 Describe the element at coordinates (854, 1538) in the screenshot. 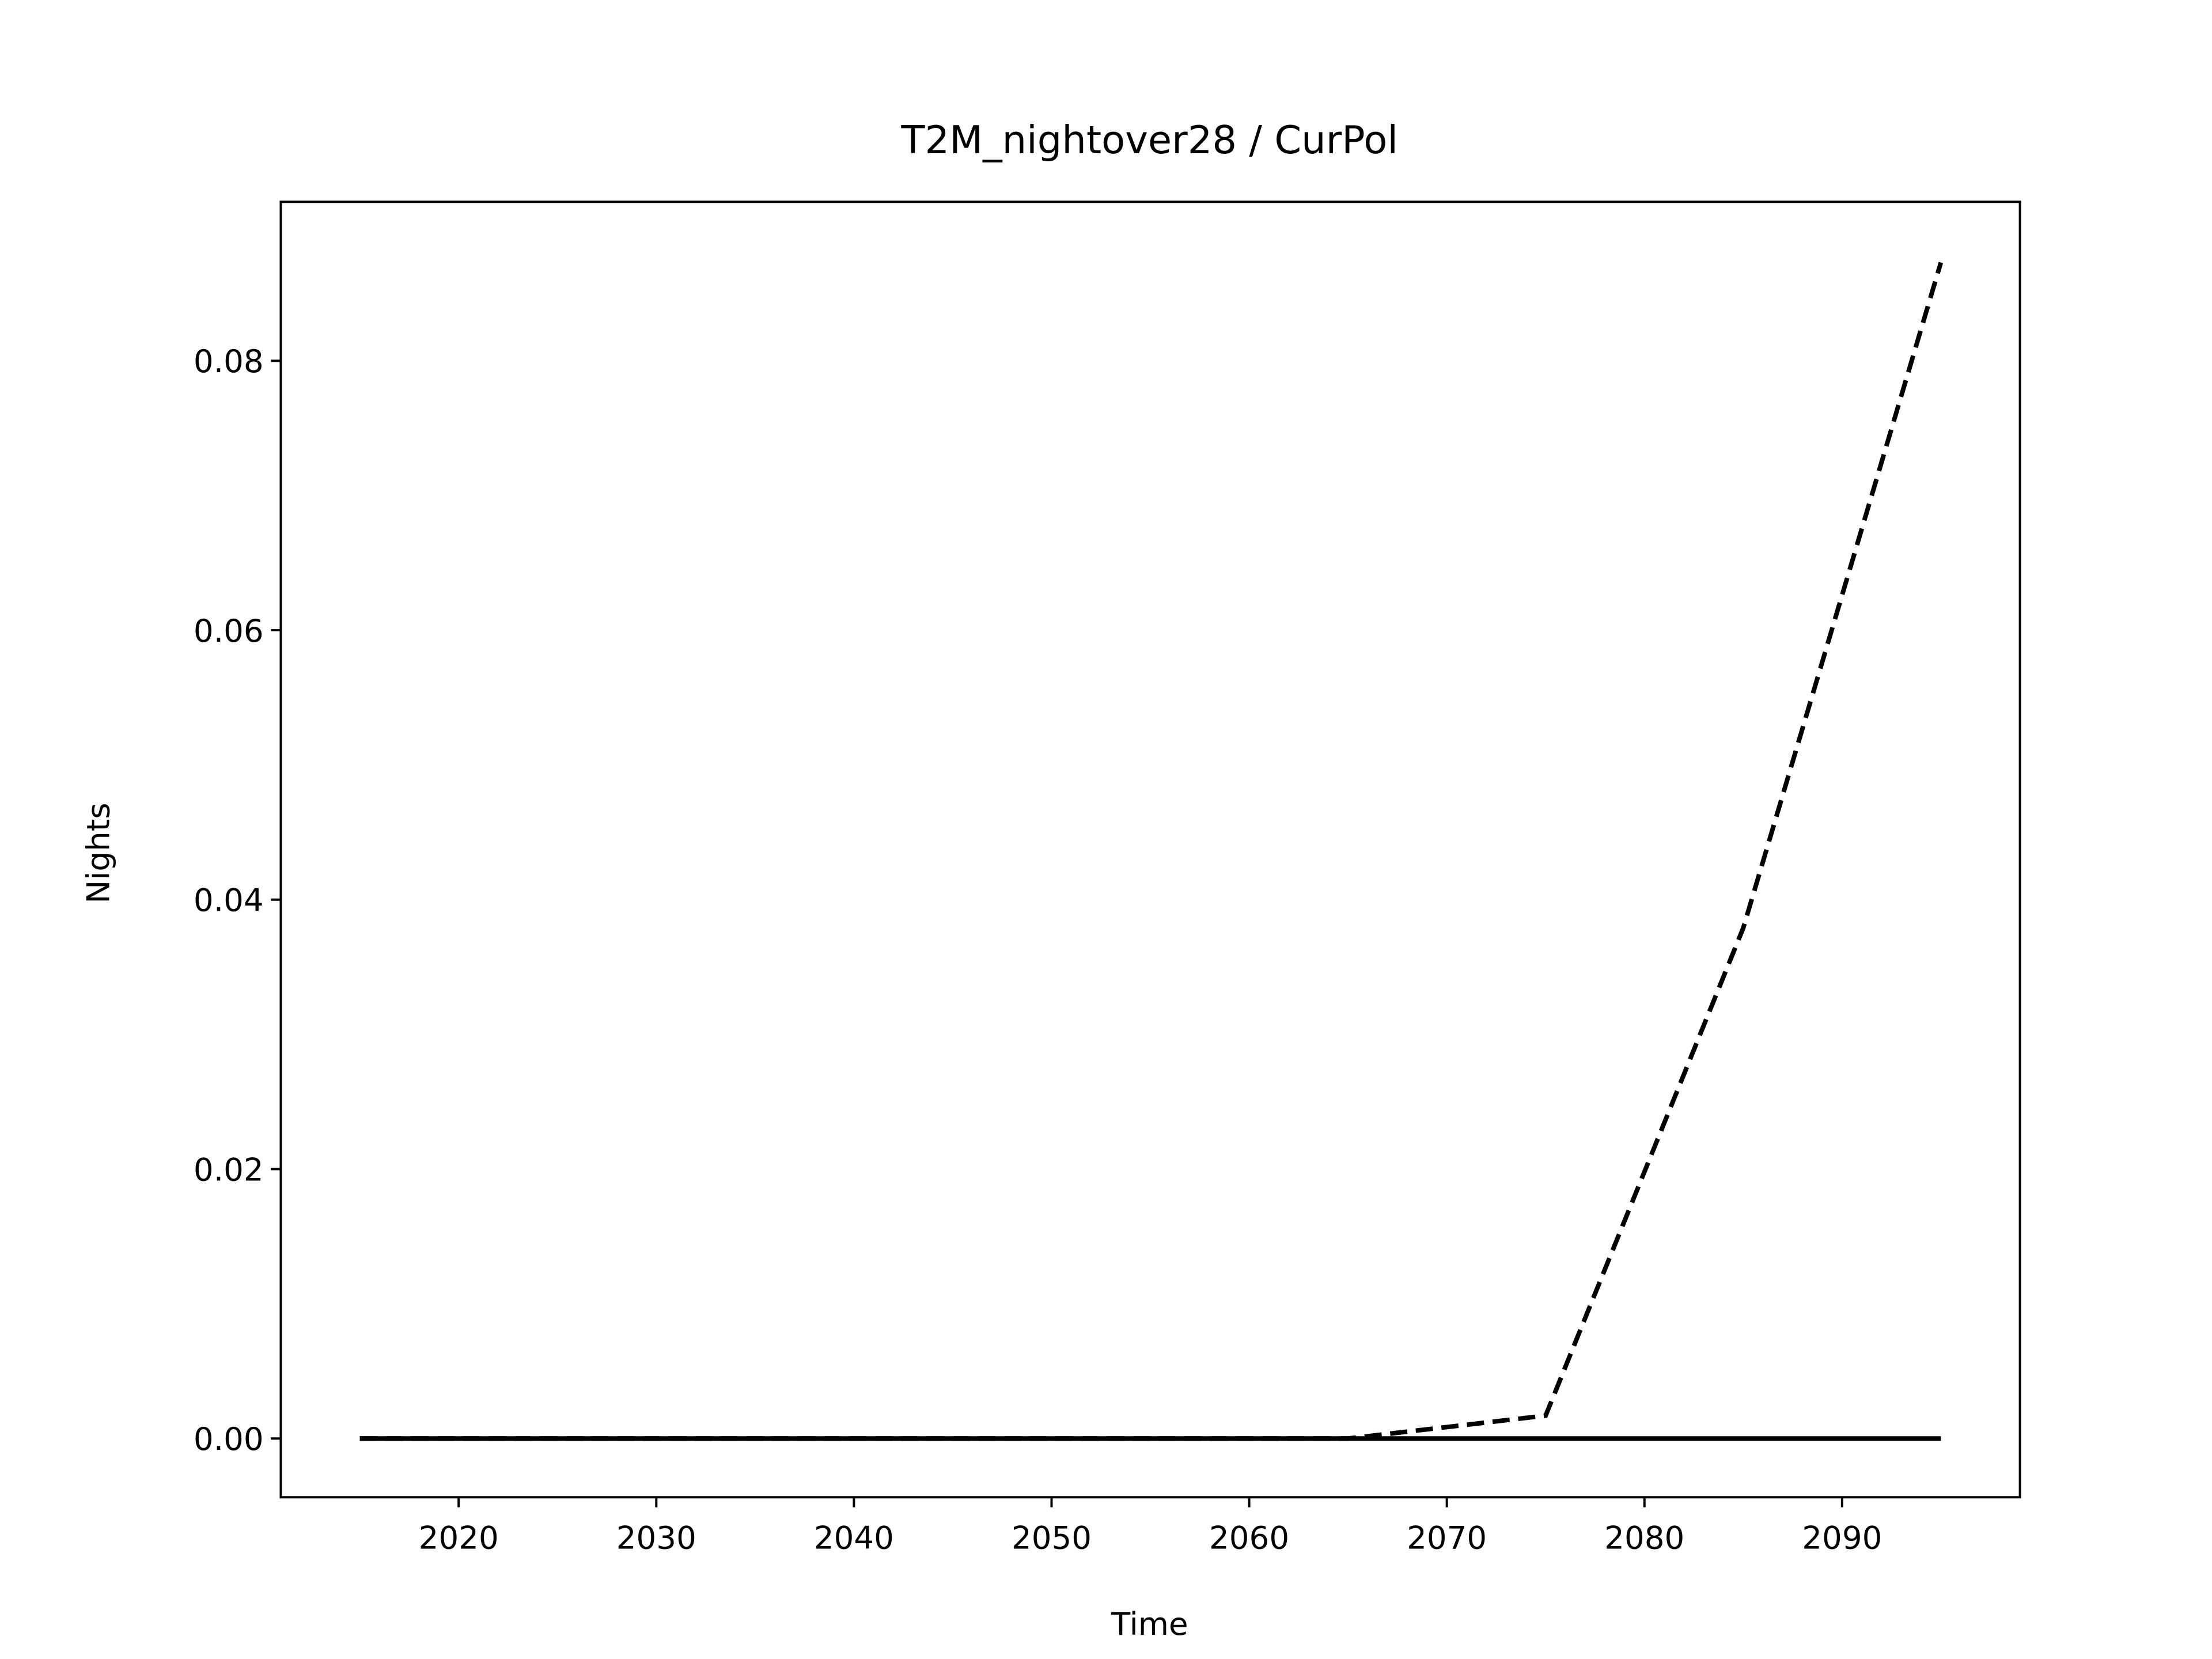

I see `x-tick-label: 2040` at that location.